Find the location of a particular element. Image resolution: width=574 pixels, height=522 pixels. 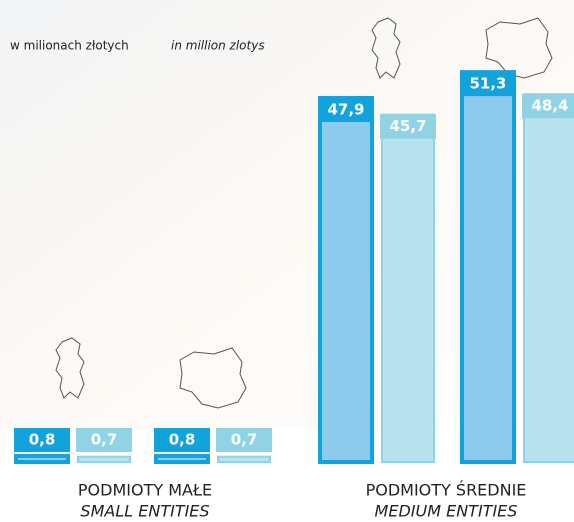

value-label: 45,7 is located at coordinates (407, 126).